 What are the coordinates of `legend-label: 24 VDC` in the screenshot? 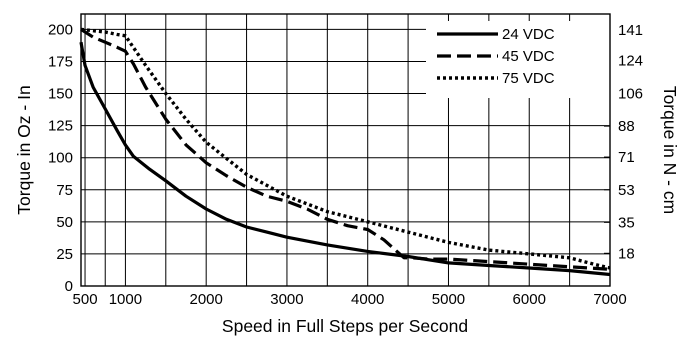 It's located at (528, 34).